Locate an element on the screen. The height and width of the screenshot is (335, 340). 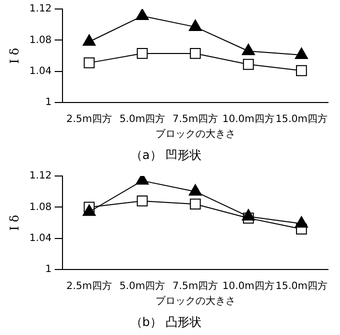
text: （a） 凹形状 is located at coordinates (166, 155).